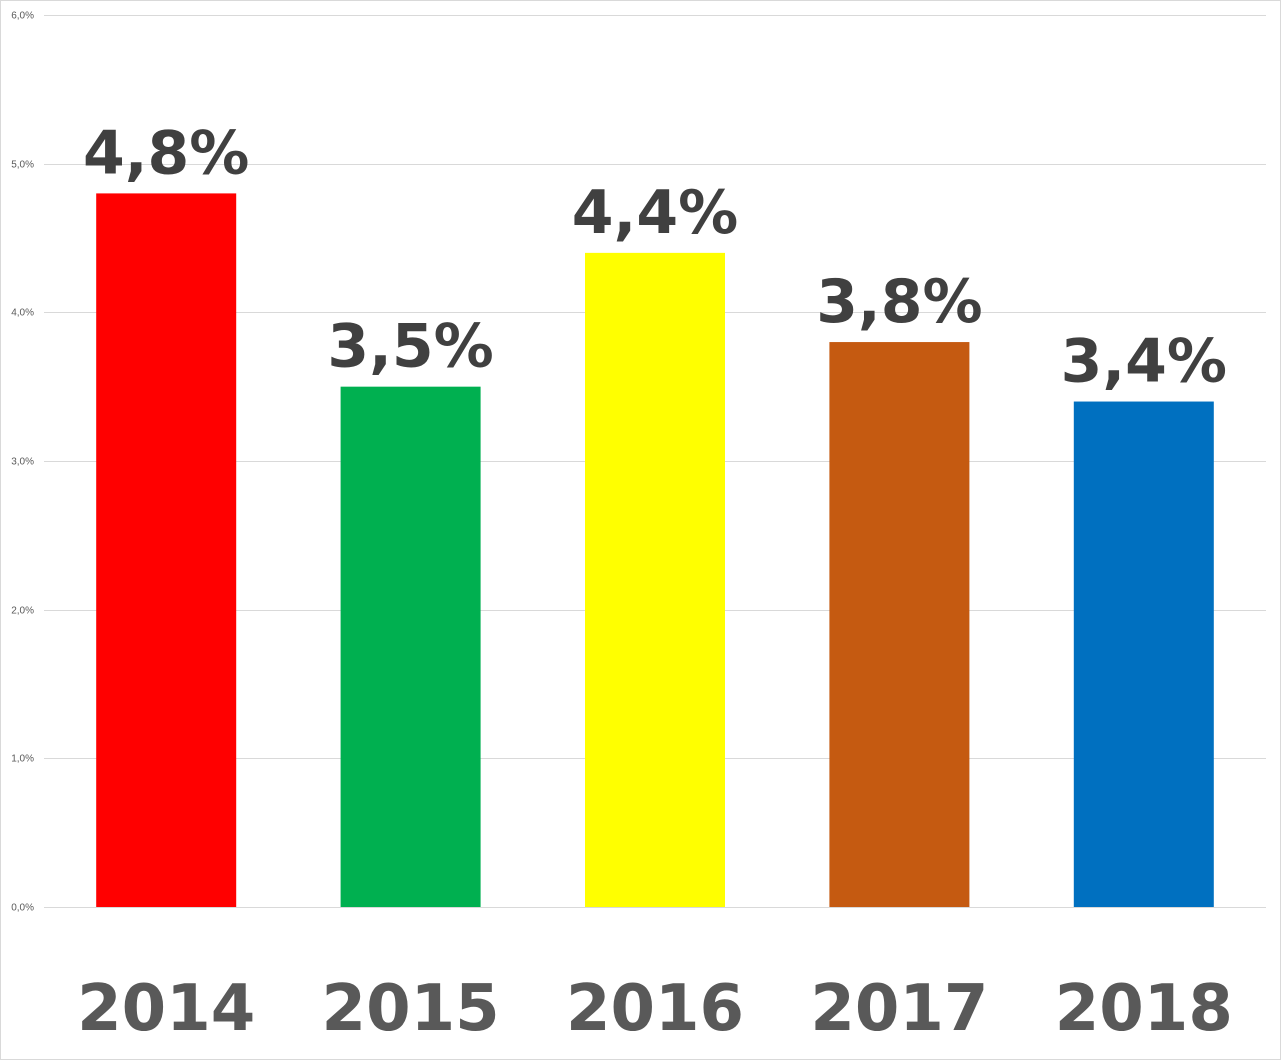 This screenshot has width=1281, height=1060. I want to click on y-tick-label: 4,0%, so click(22, 313).